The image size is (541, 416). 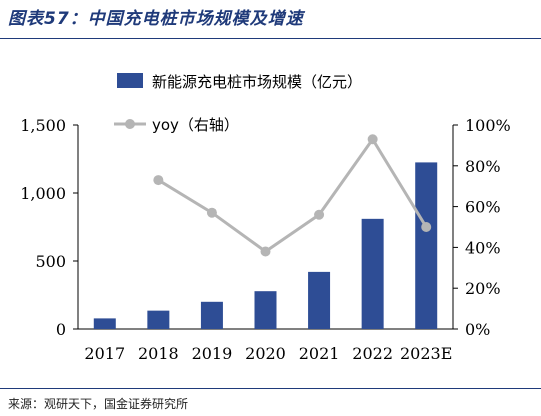 I want to click on source-rule, so click(x=270, y=388).